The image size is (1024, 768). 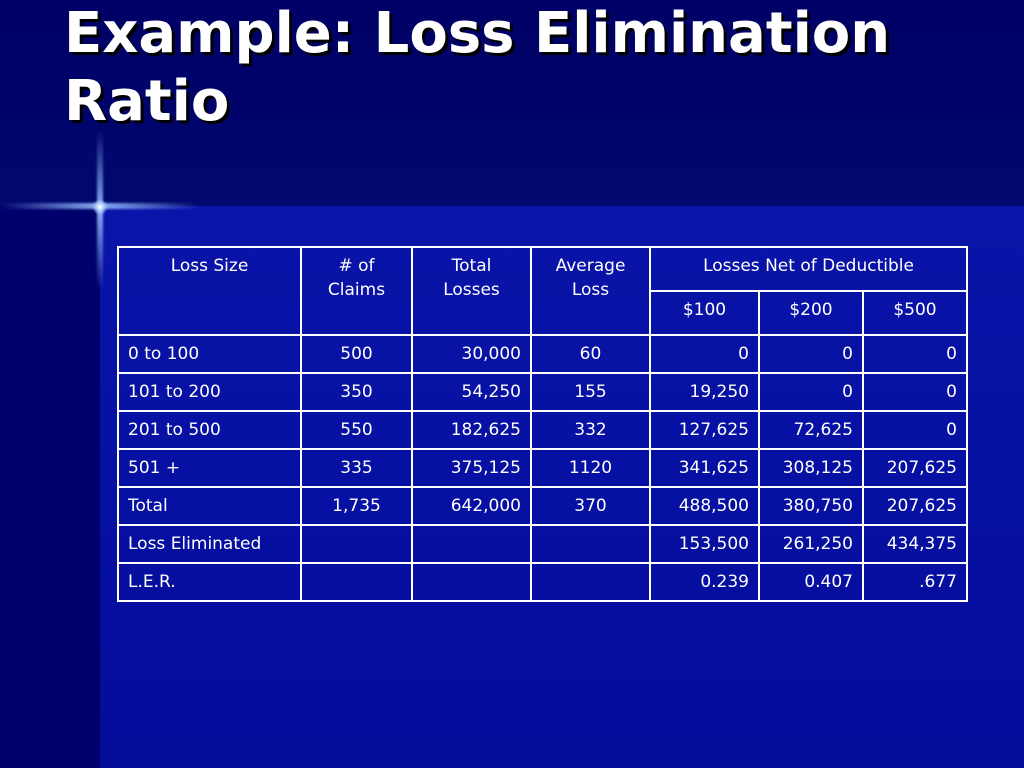 What do you see at coordinates (704, 392) in the screenshot?
I see `cell-net-100: 19,250` at bounding box center [704, 392].